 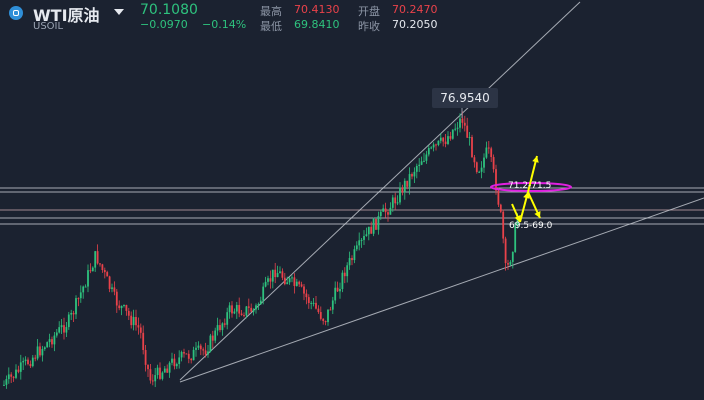 What do you see at coordinates (48, 26) in the screenshot?
I see `instrument-symbol: USOIL` at bounding box center [48, 26].